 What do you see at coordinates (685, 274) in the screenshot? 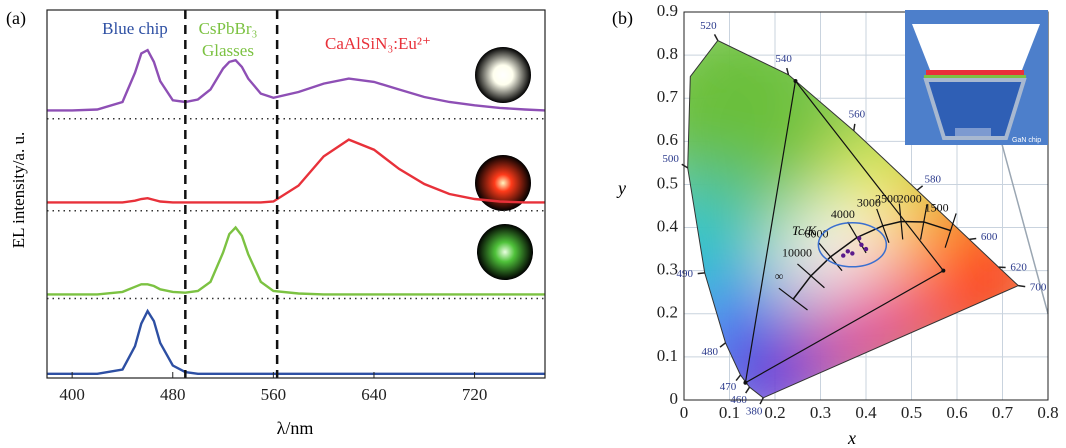
I see `wavelength-label: 490` at bounding box center [685, 274].